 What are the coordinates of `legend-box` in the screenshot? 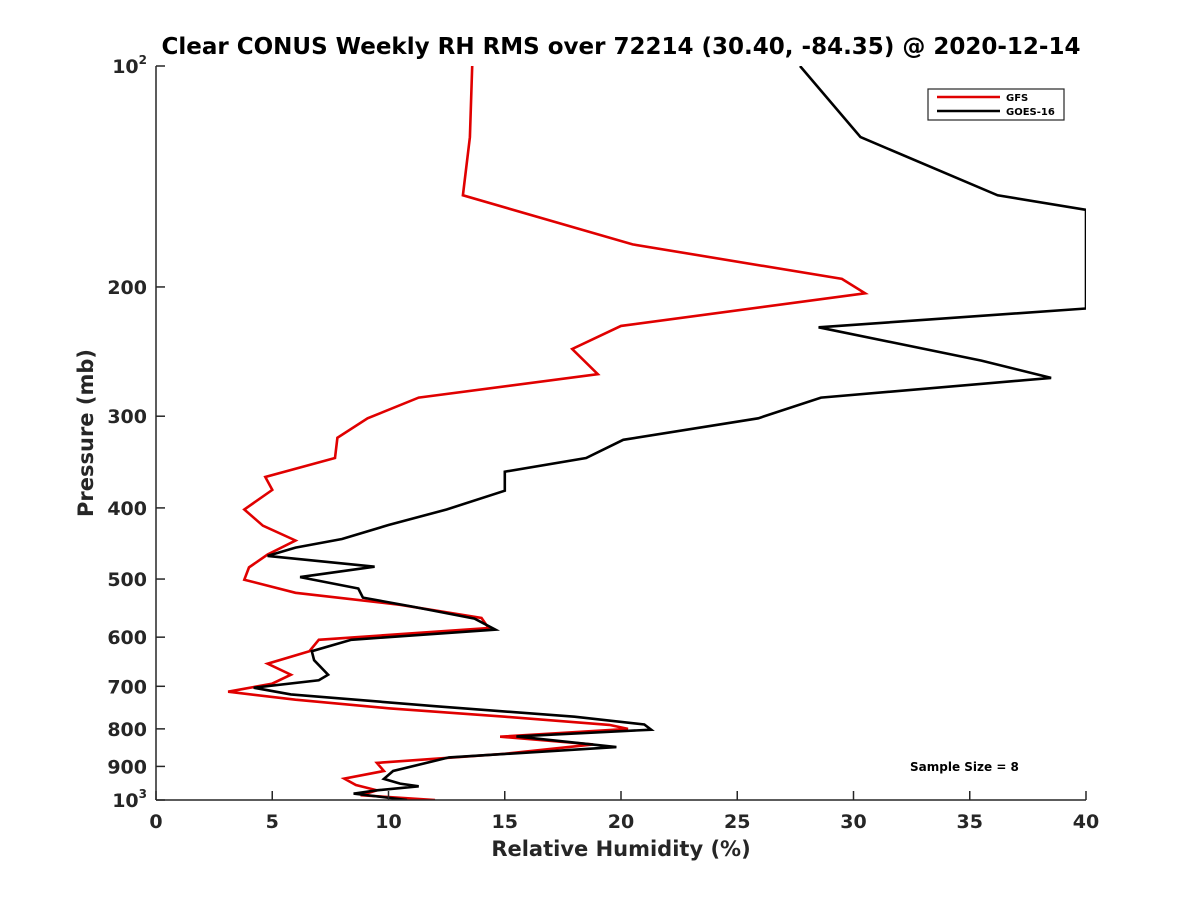 It's located at (996, 104).